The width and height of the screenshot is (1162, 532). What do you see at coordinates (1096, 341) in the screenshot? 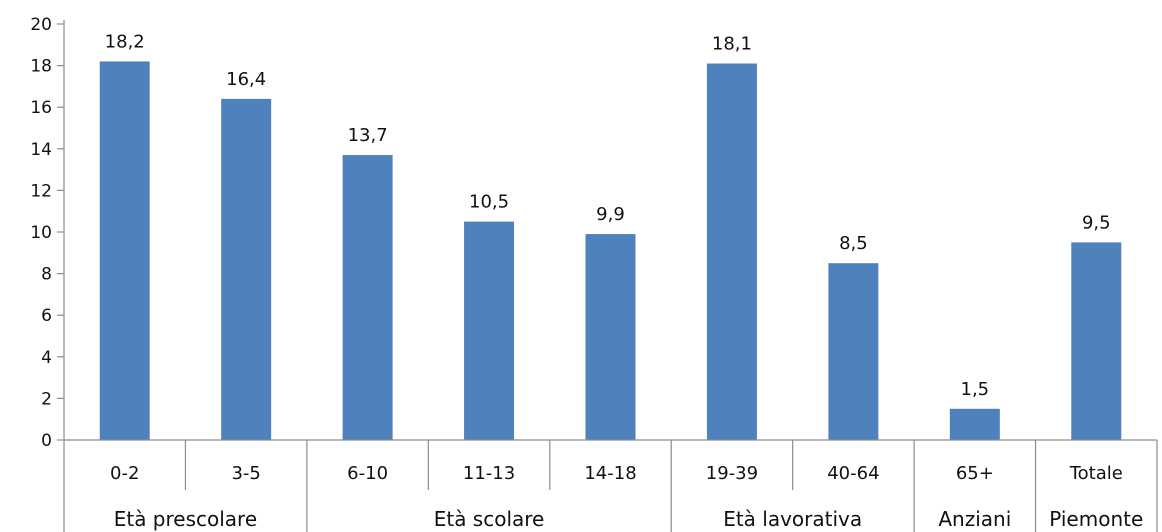
I see `bar-Totale` at bounding box center [1096, 341].